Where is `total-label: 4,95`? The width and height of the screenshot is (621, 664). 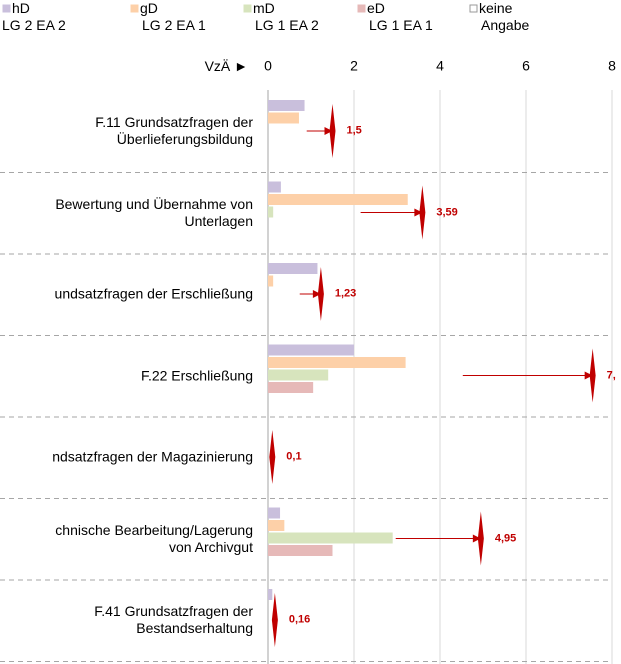 total-label: 4,95 is located at coordinates (505, 538).